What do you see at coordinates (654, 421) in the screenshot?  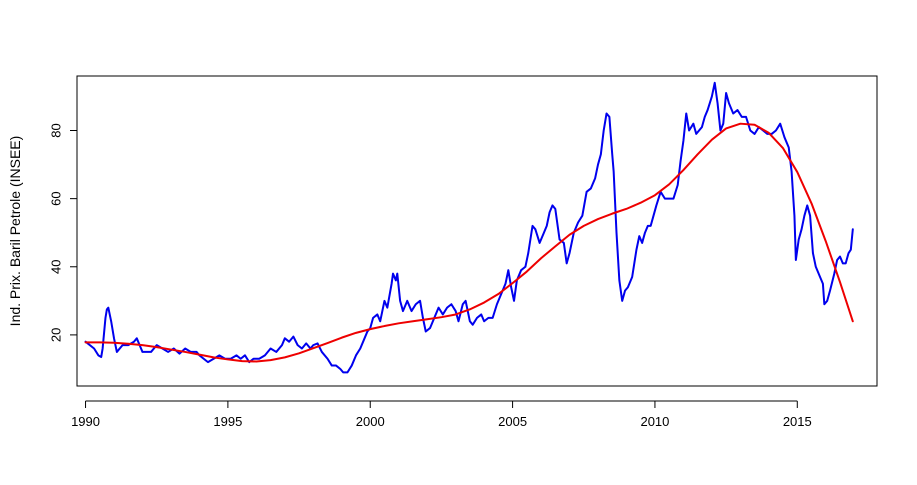 I see `x-tick-label: 2010` at bounding box center [654, 421].